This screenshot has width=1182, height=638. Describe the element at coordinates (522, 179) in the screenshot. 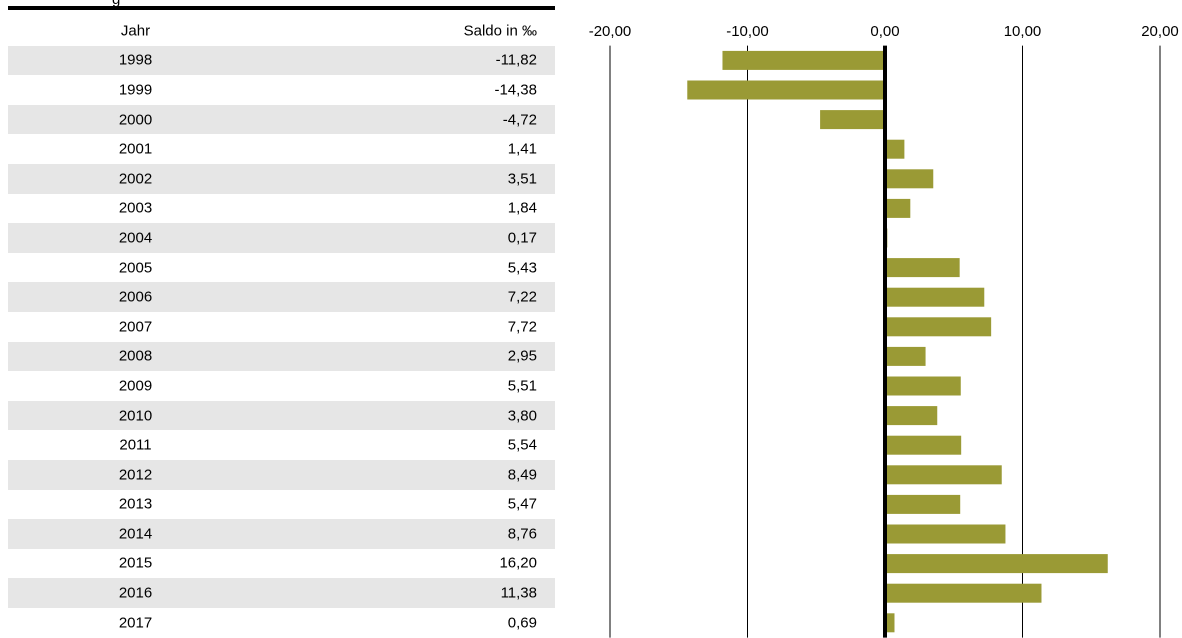

I see `saldo-cell: 3,51` at that location.